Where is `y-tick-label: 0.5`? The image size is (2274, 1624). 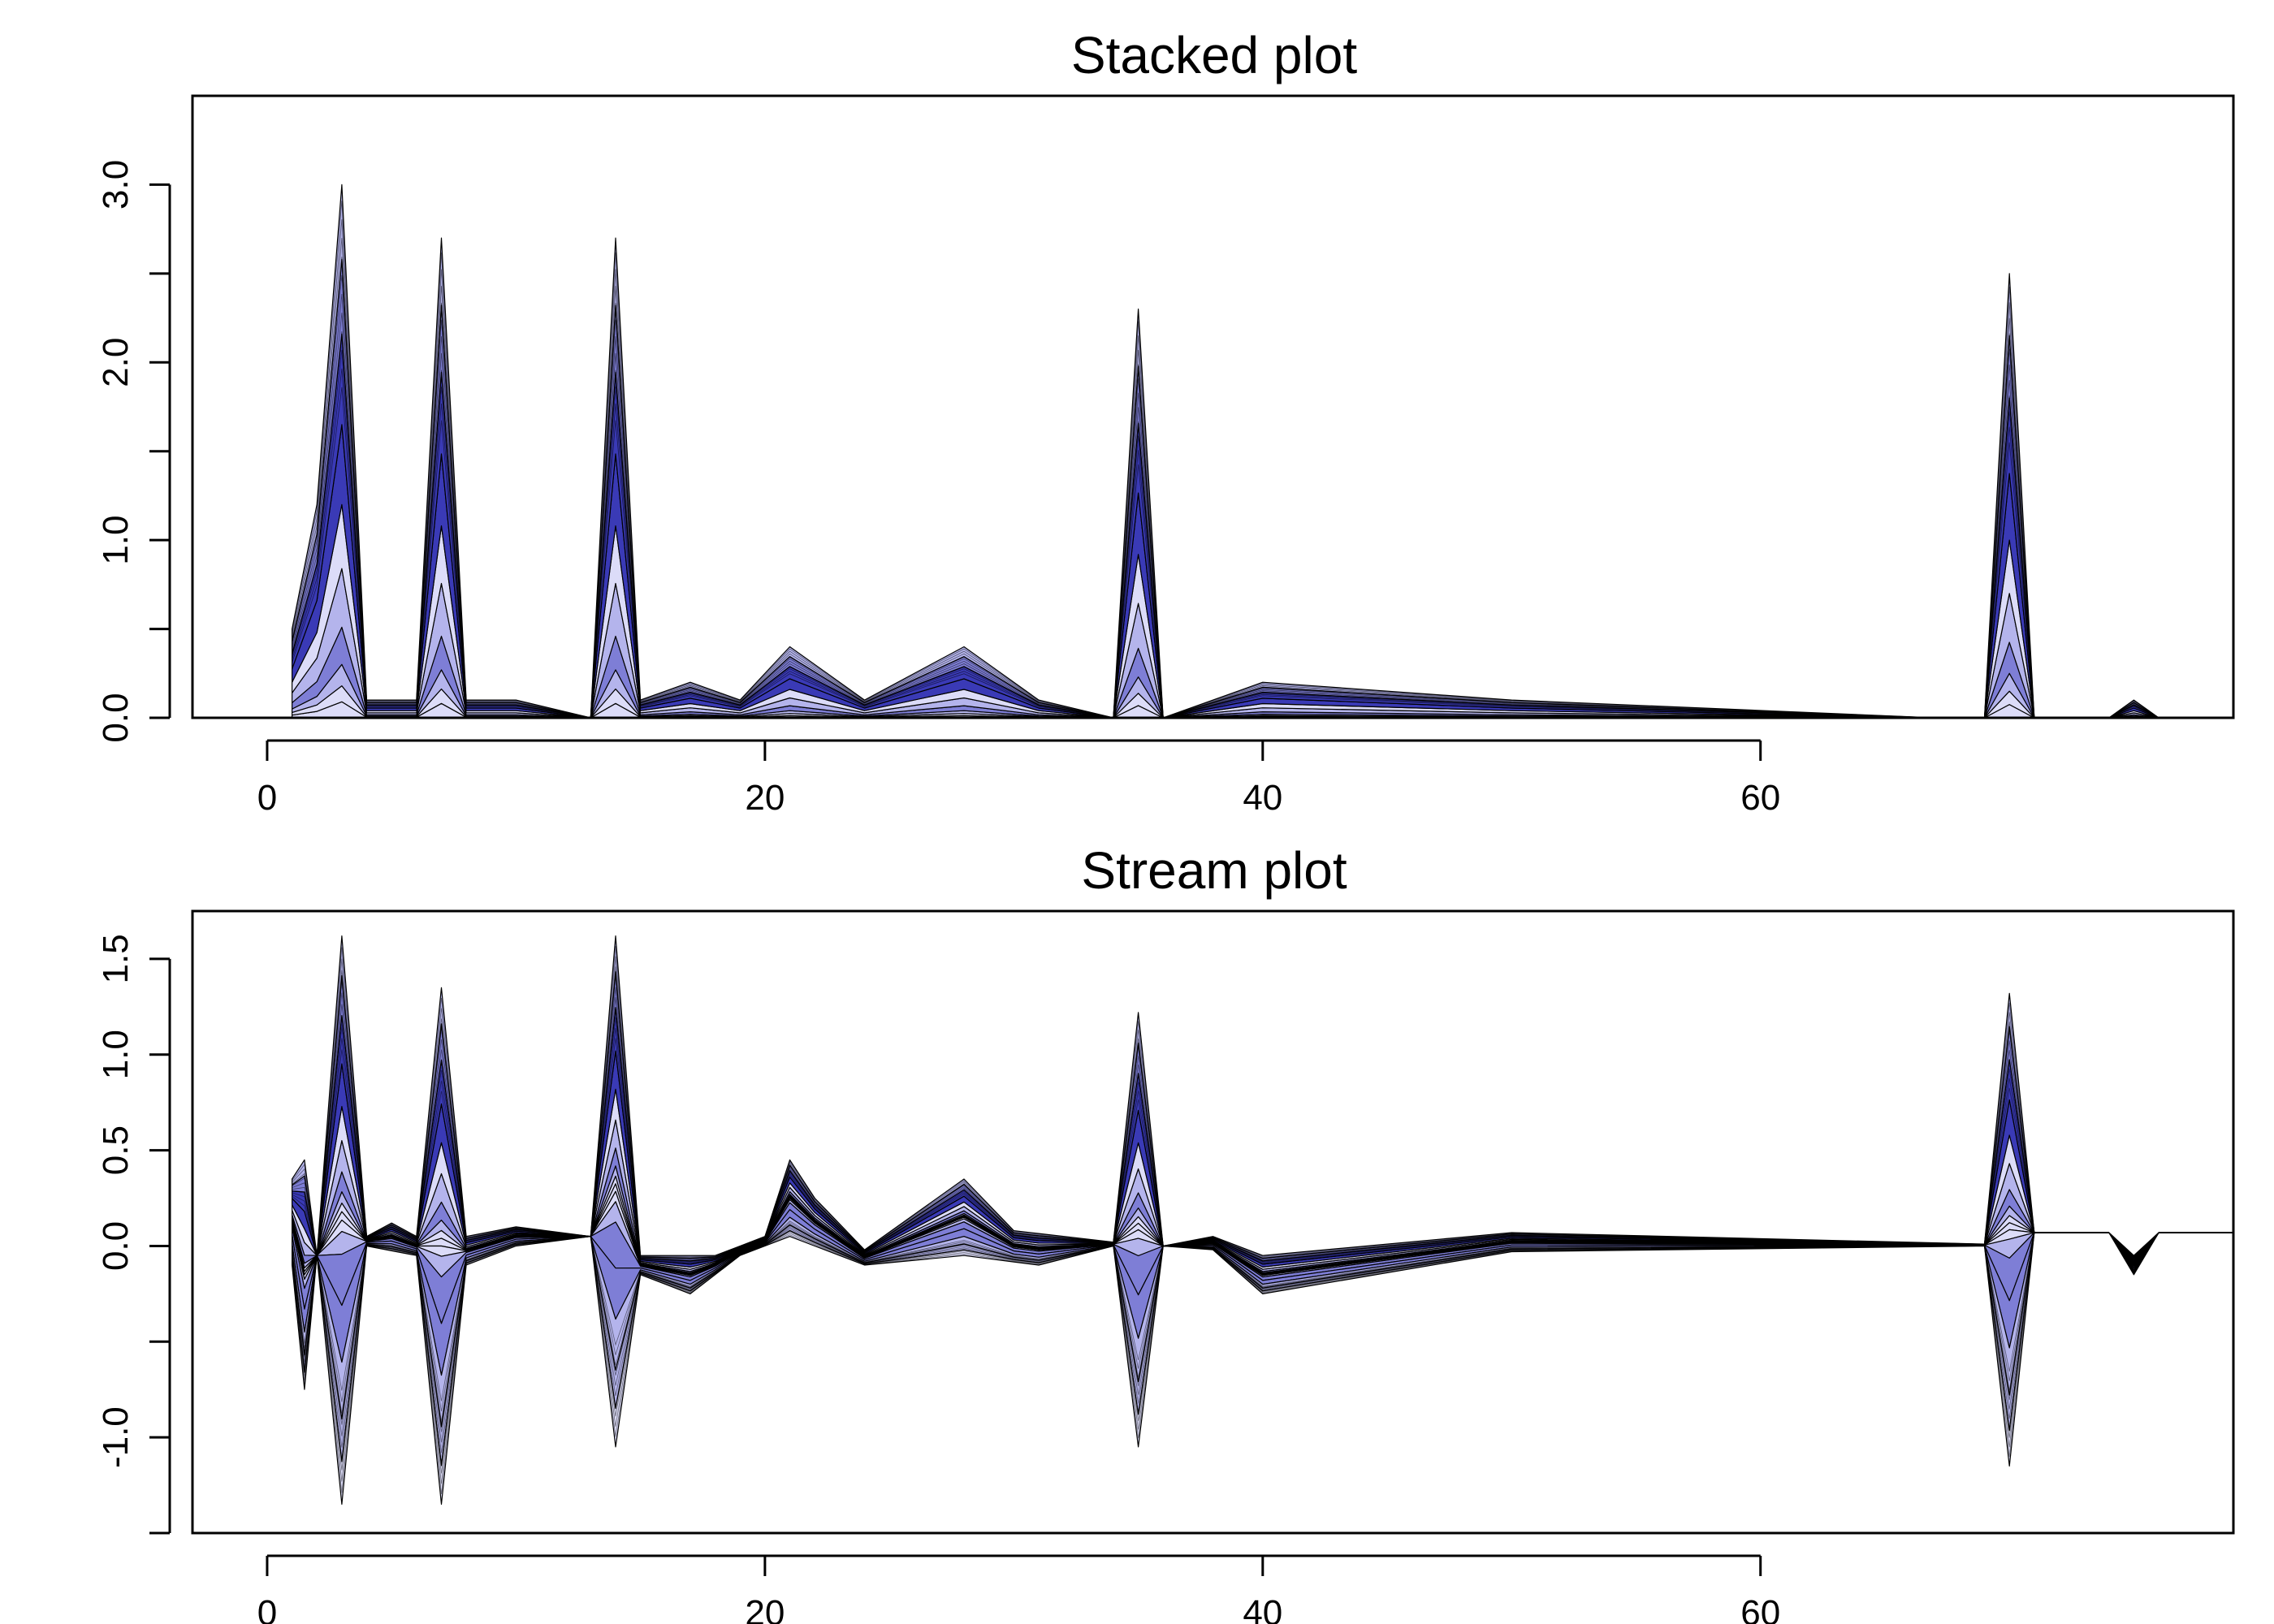
y-tick-label: 0.5 is located at coordinates (116, 1150).